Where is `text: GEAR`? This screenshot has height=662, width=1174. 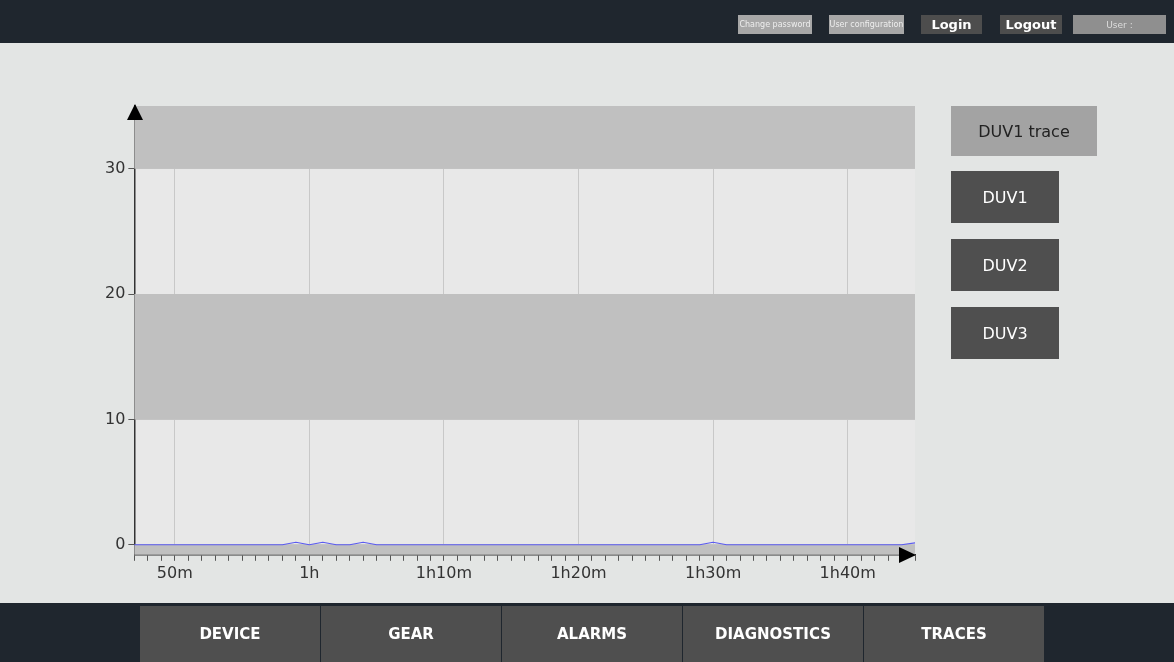
text: GEAR is located at coordinates (411, 634).